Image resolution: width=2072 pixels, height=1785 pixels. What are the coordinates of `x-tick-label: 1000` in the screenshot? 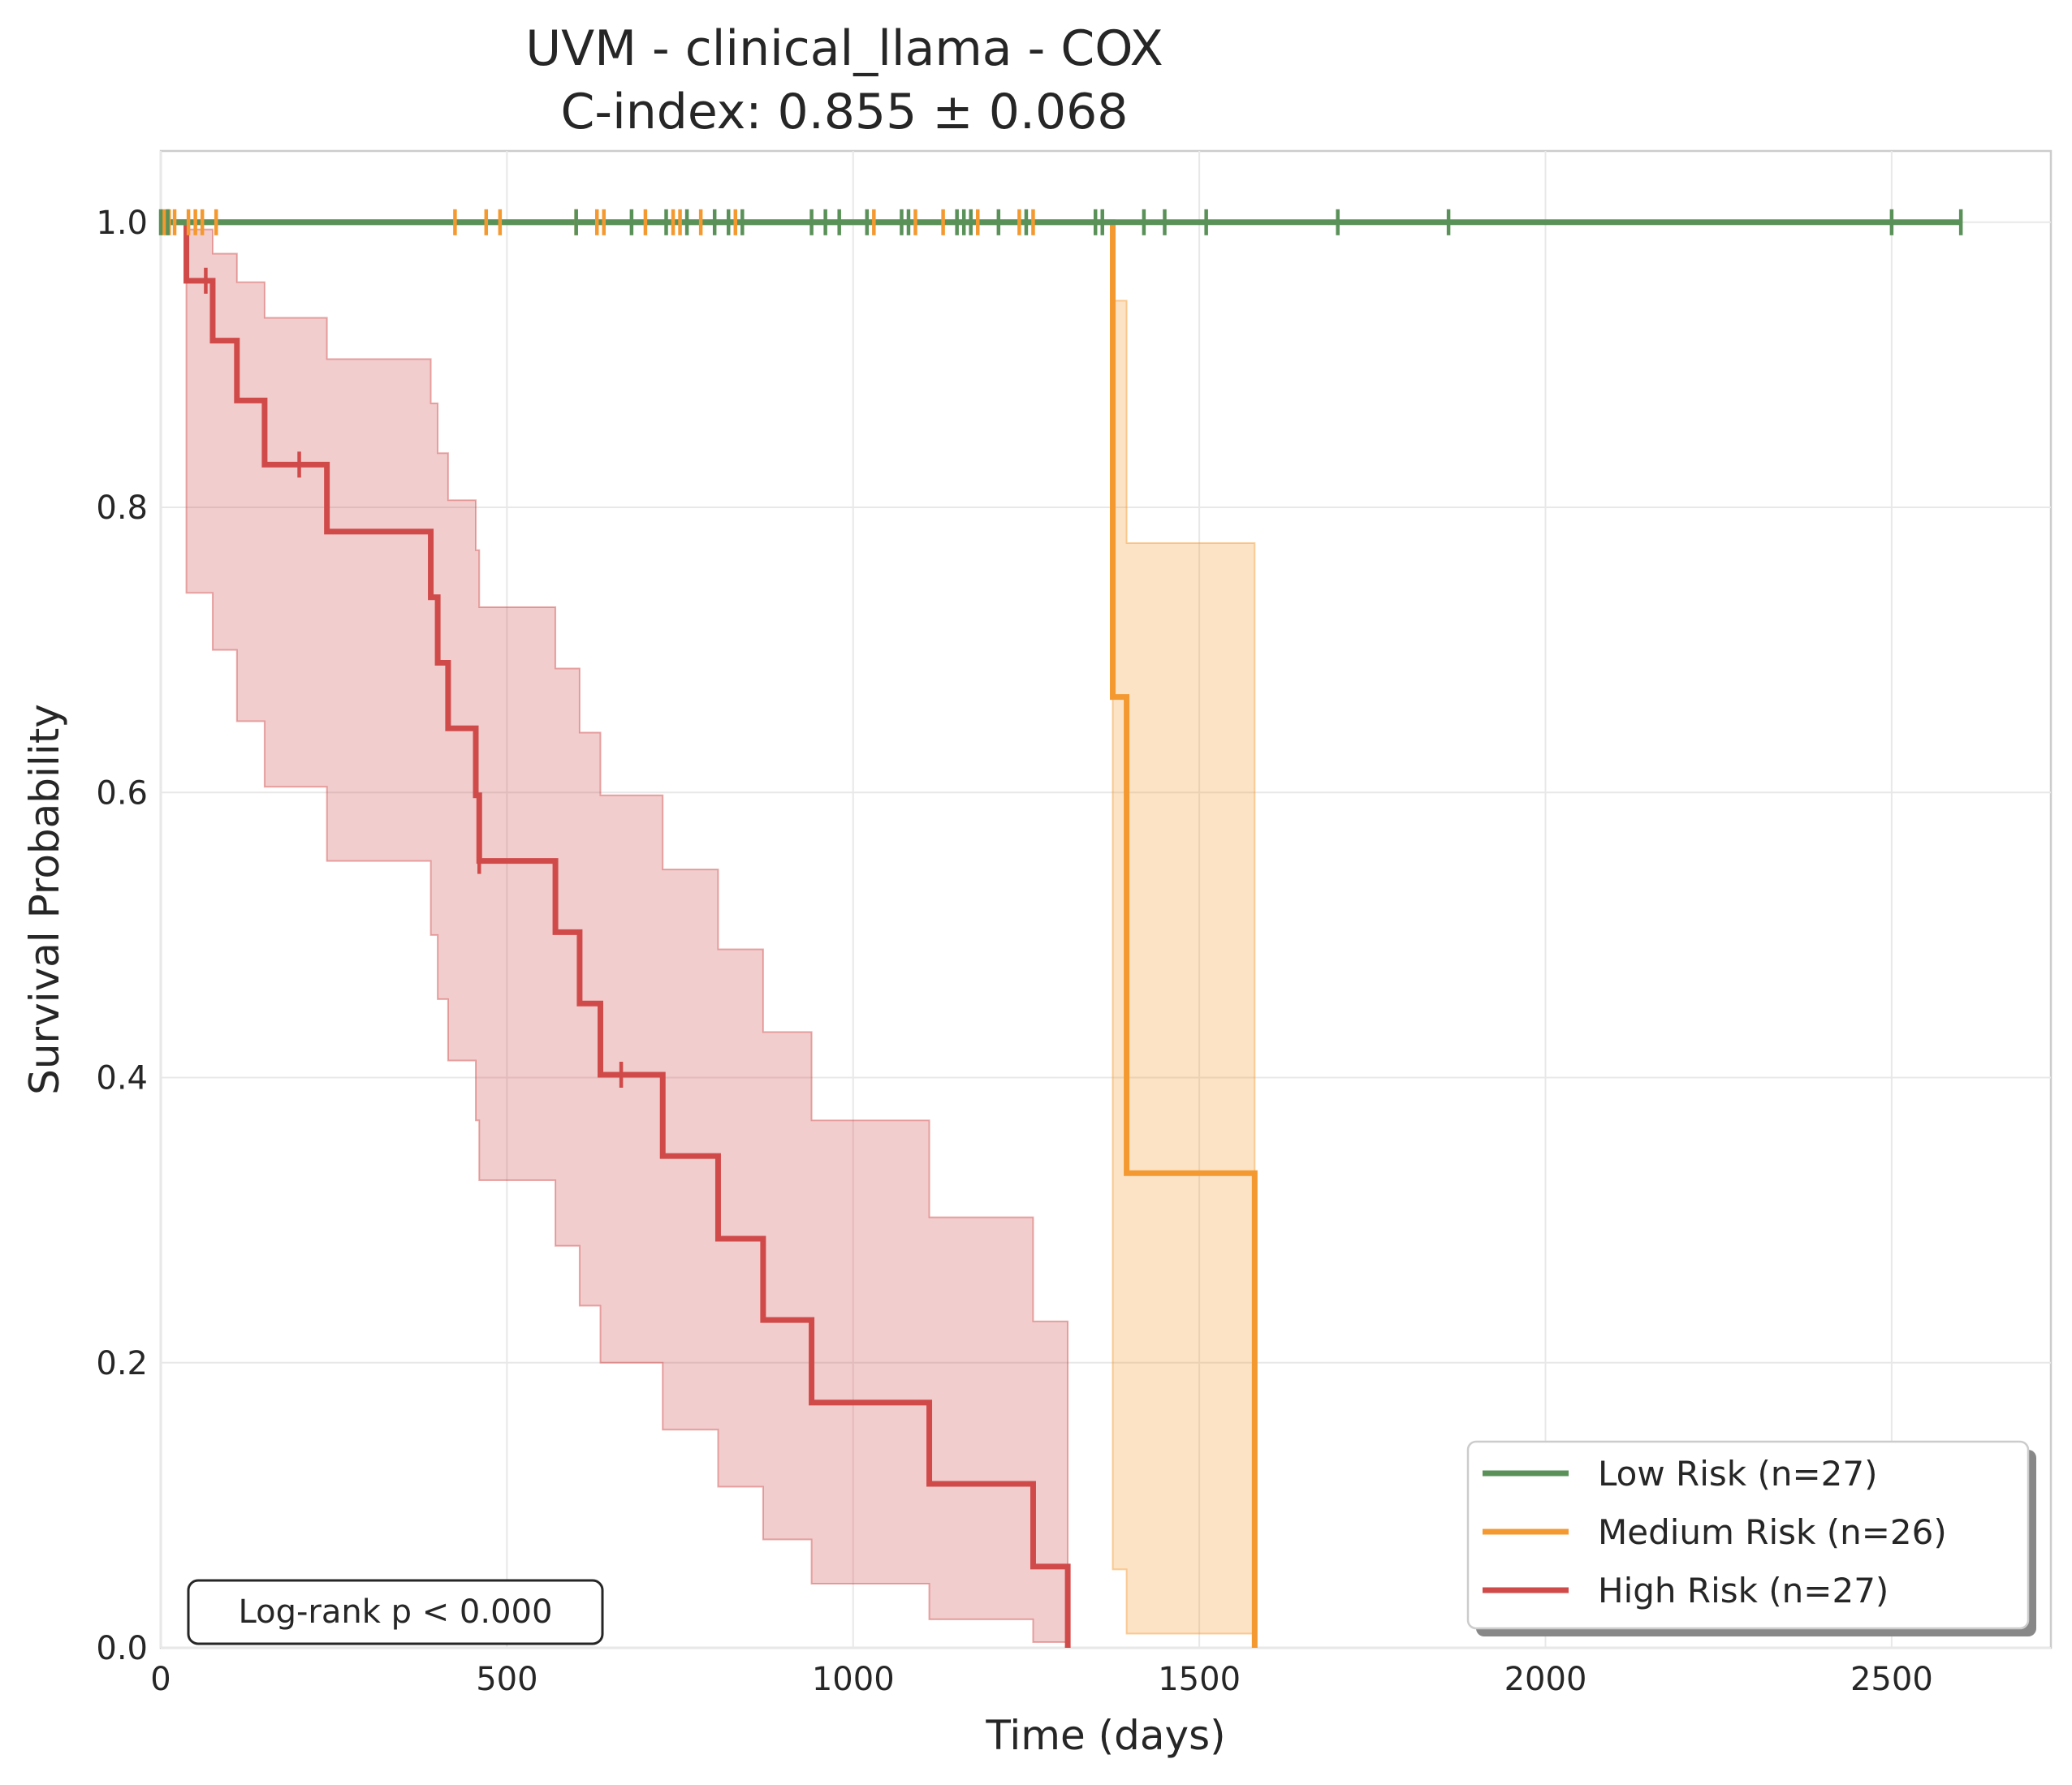 It's located at (853, 1680).